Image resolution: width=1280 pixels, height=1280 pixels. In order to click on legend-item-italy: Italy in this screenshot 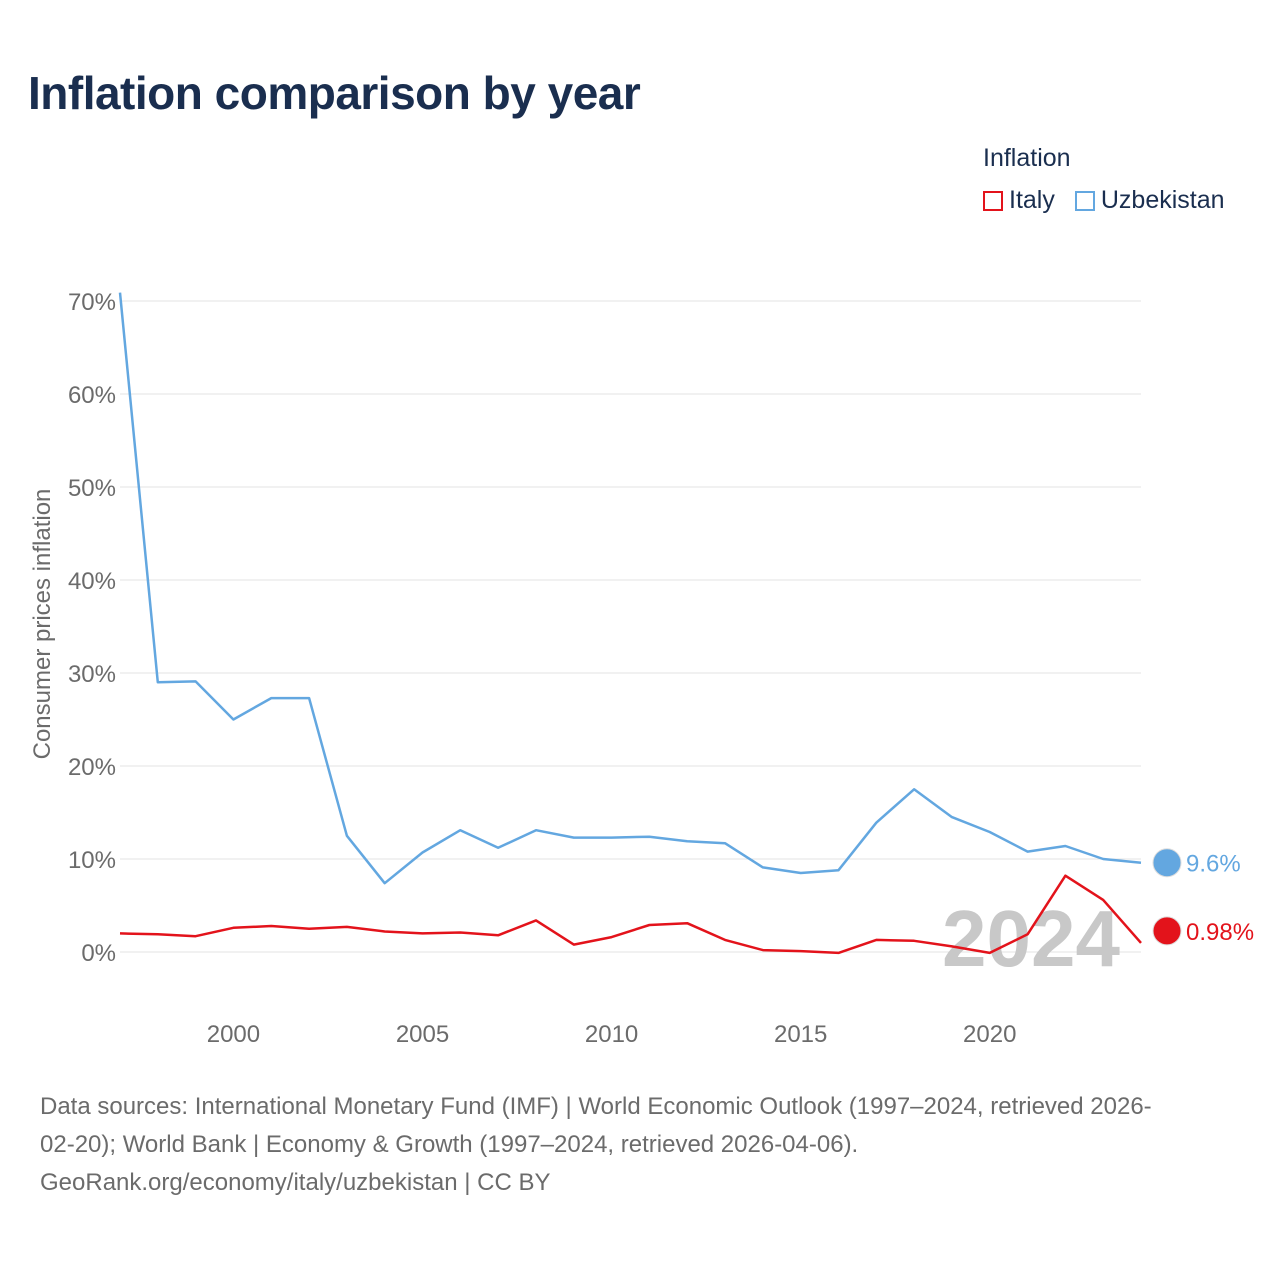, I will do `click(1019, 200)`.